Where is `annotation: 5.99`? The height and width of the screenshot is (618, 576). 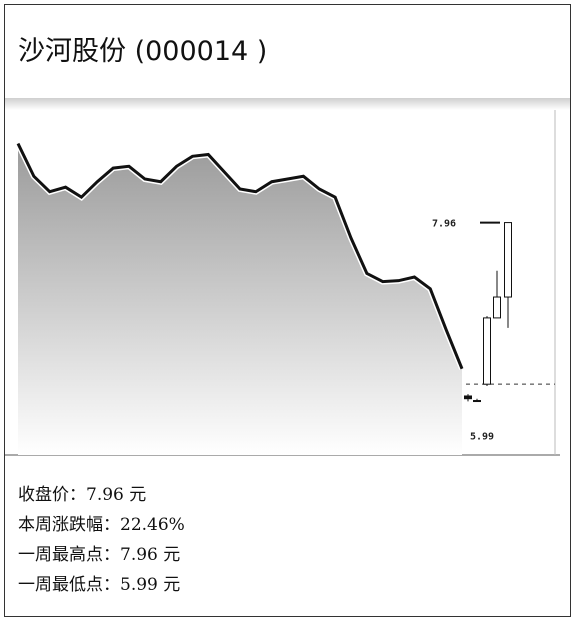 annotation: 5.99 is located at coordinates (482, 436).